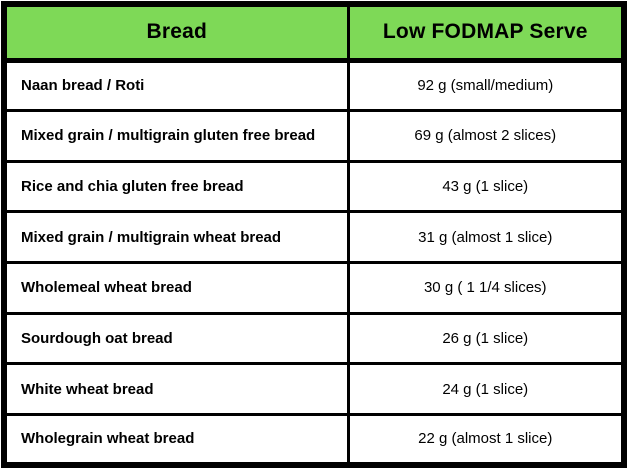  What do you see at coordinates (486, 338) in the screenshot?
I see `serve-size-cell: 26 g (1 slice)` at bounding box center [486, 338].